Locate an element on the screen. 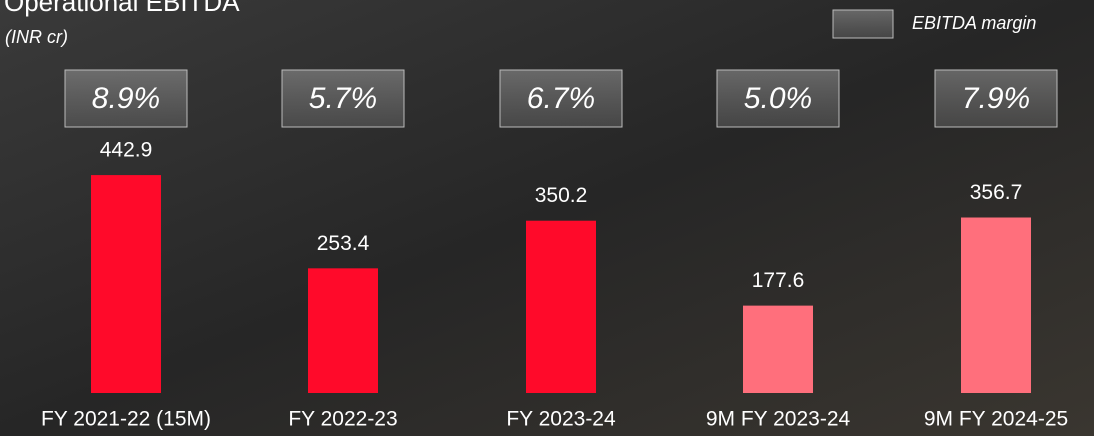 The width and height of the screenshot is (1094, 436). margin-label: 7.9% is located at coordinates (996, 98).